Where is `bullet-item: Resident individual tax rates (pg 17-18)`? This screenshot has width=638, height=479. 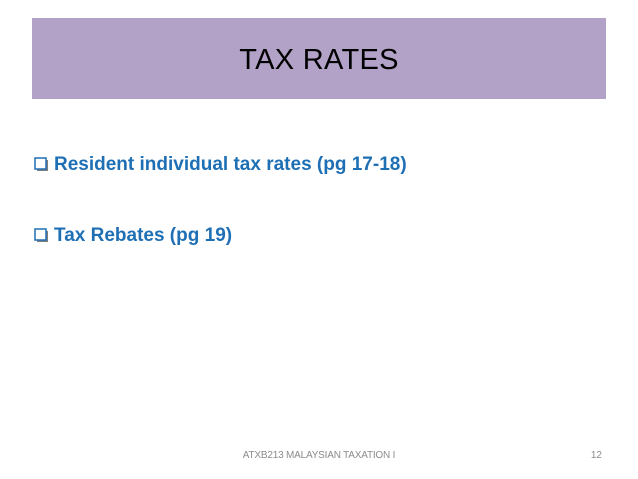
bullet-item: Resident individual tax rates (pg 17-18) is located at coordinates (319, 165).